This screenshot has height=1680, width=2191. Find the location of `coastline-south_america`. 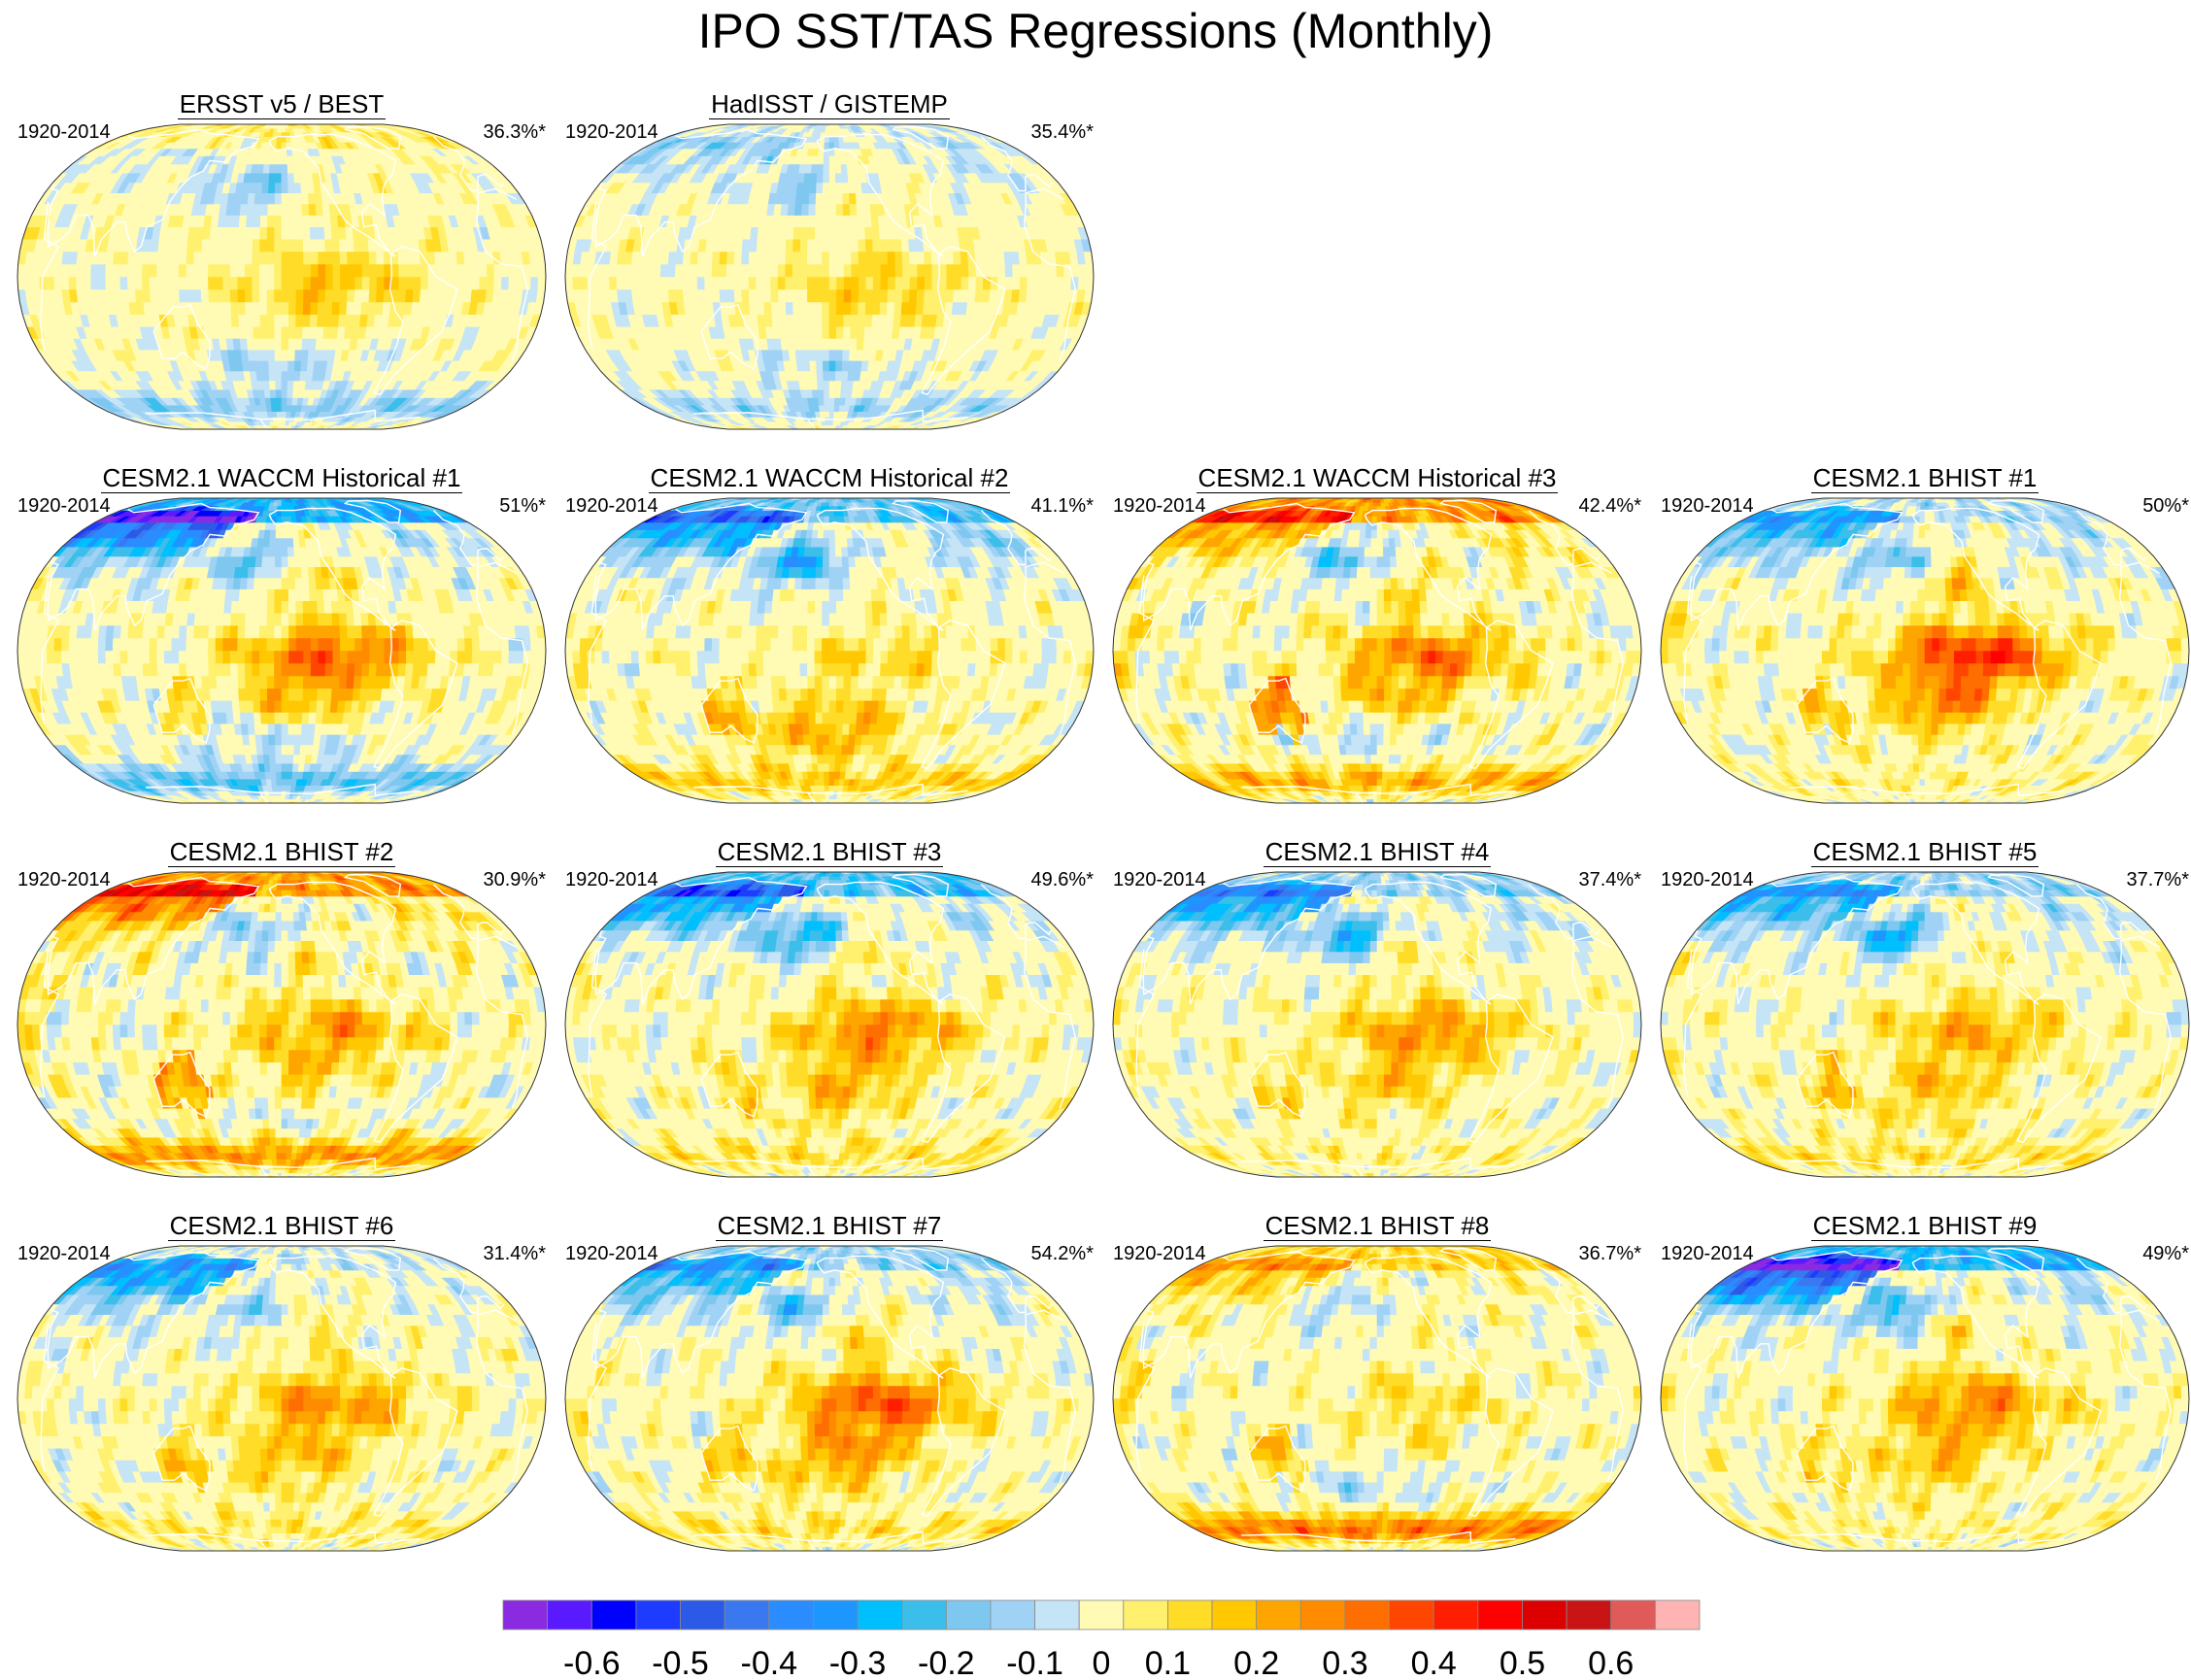

coastline-south_america is located at coordinates (415, 321).